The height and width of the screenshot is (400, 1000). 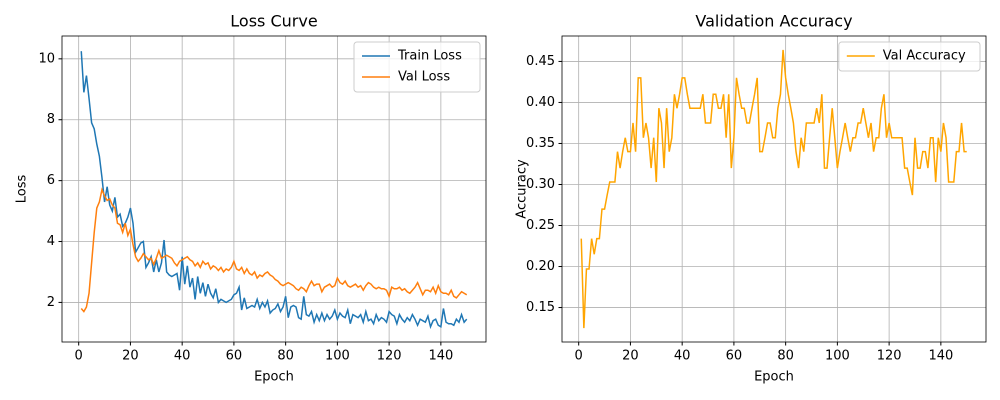 I want to click on y-tick-label: 0.25, so click(x=540, y=225).